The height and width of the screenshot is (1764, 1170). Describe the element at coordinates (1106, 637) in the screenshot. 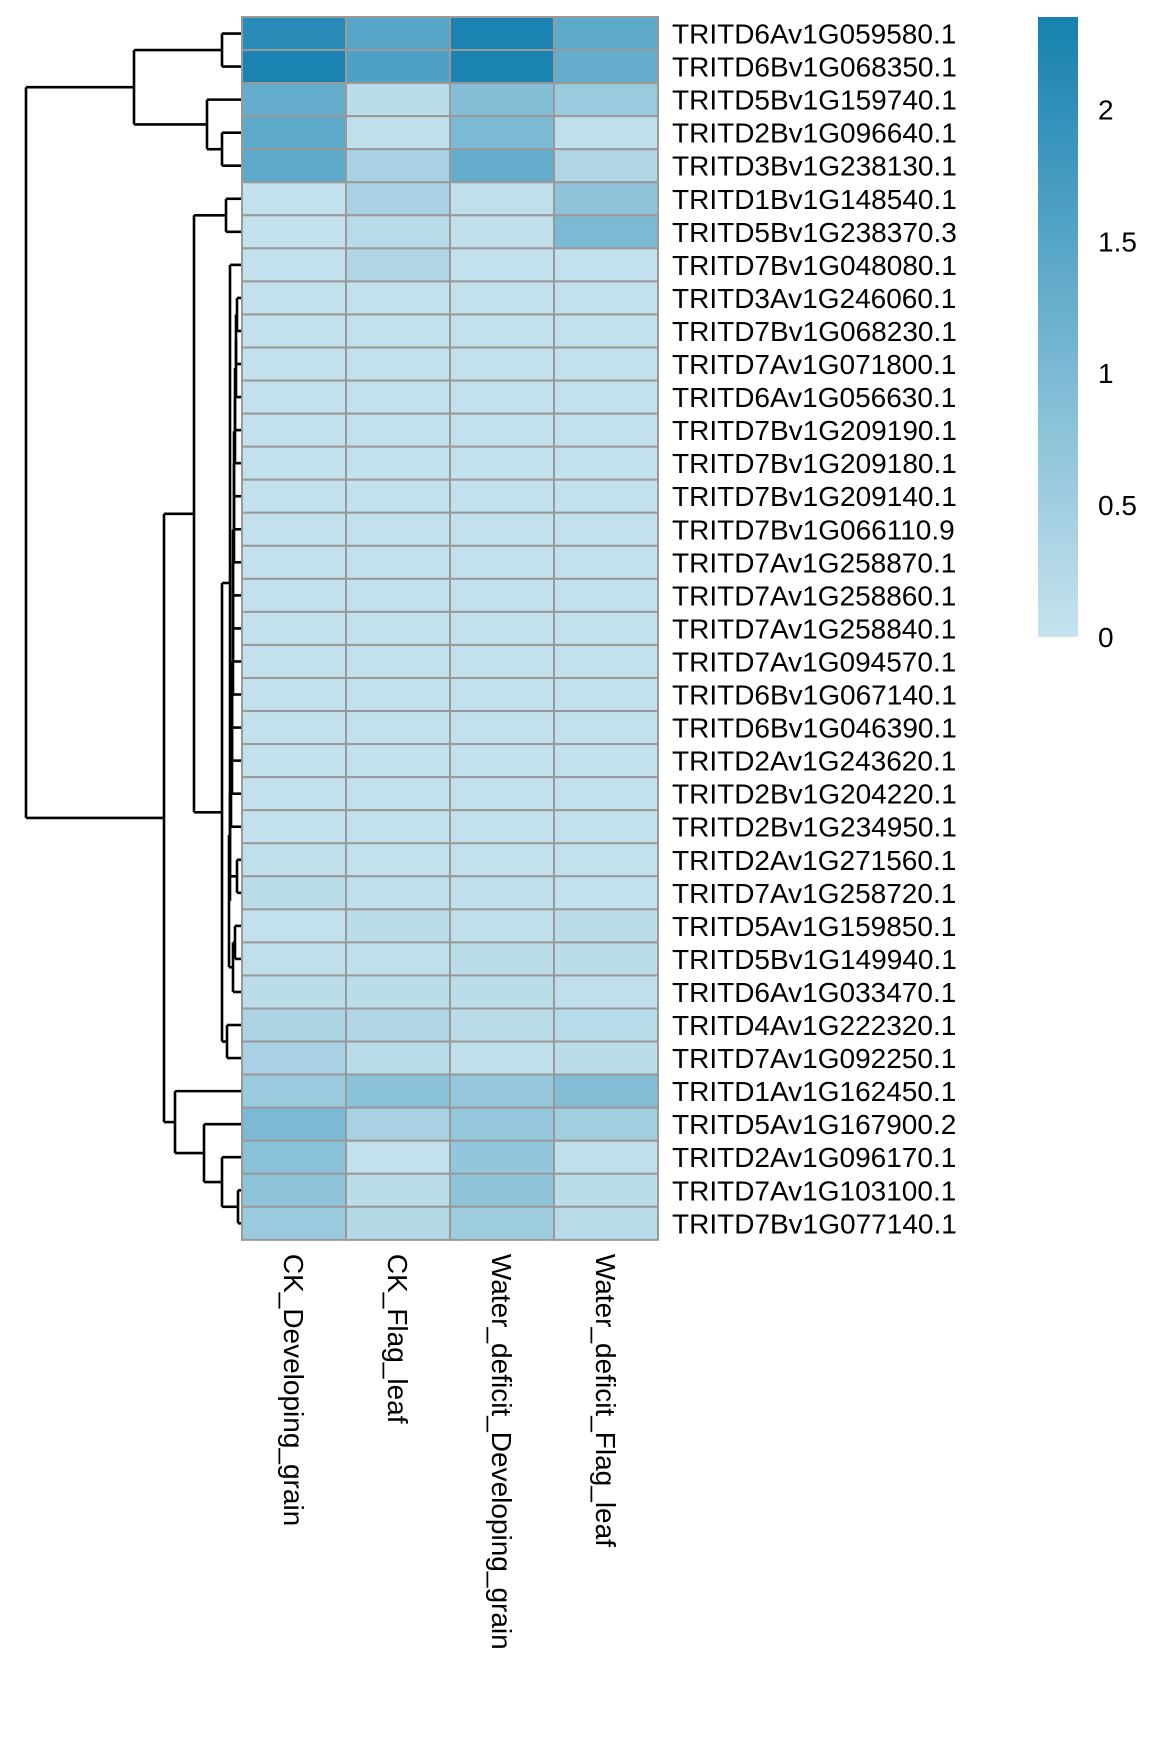

I see `legend-tick-label: 0` at that location.